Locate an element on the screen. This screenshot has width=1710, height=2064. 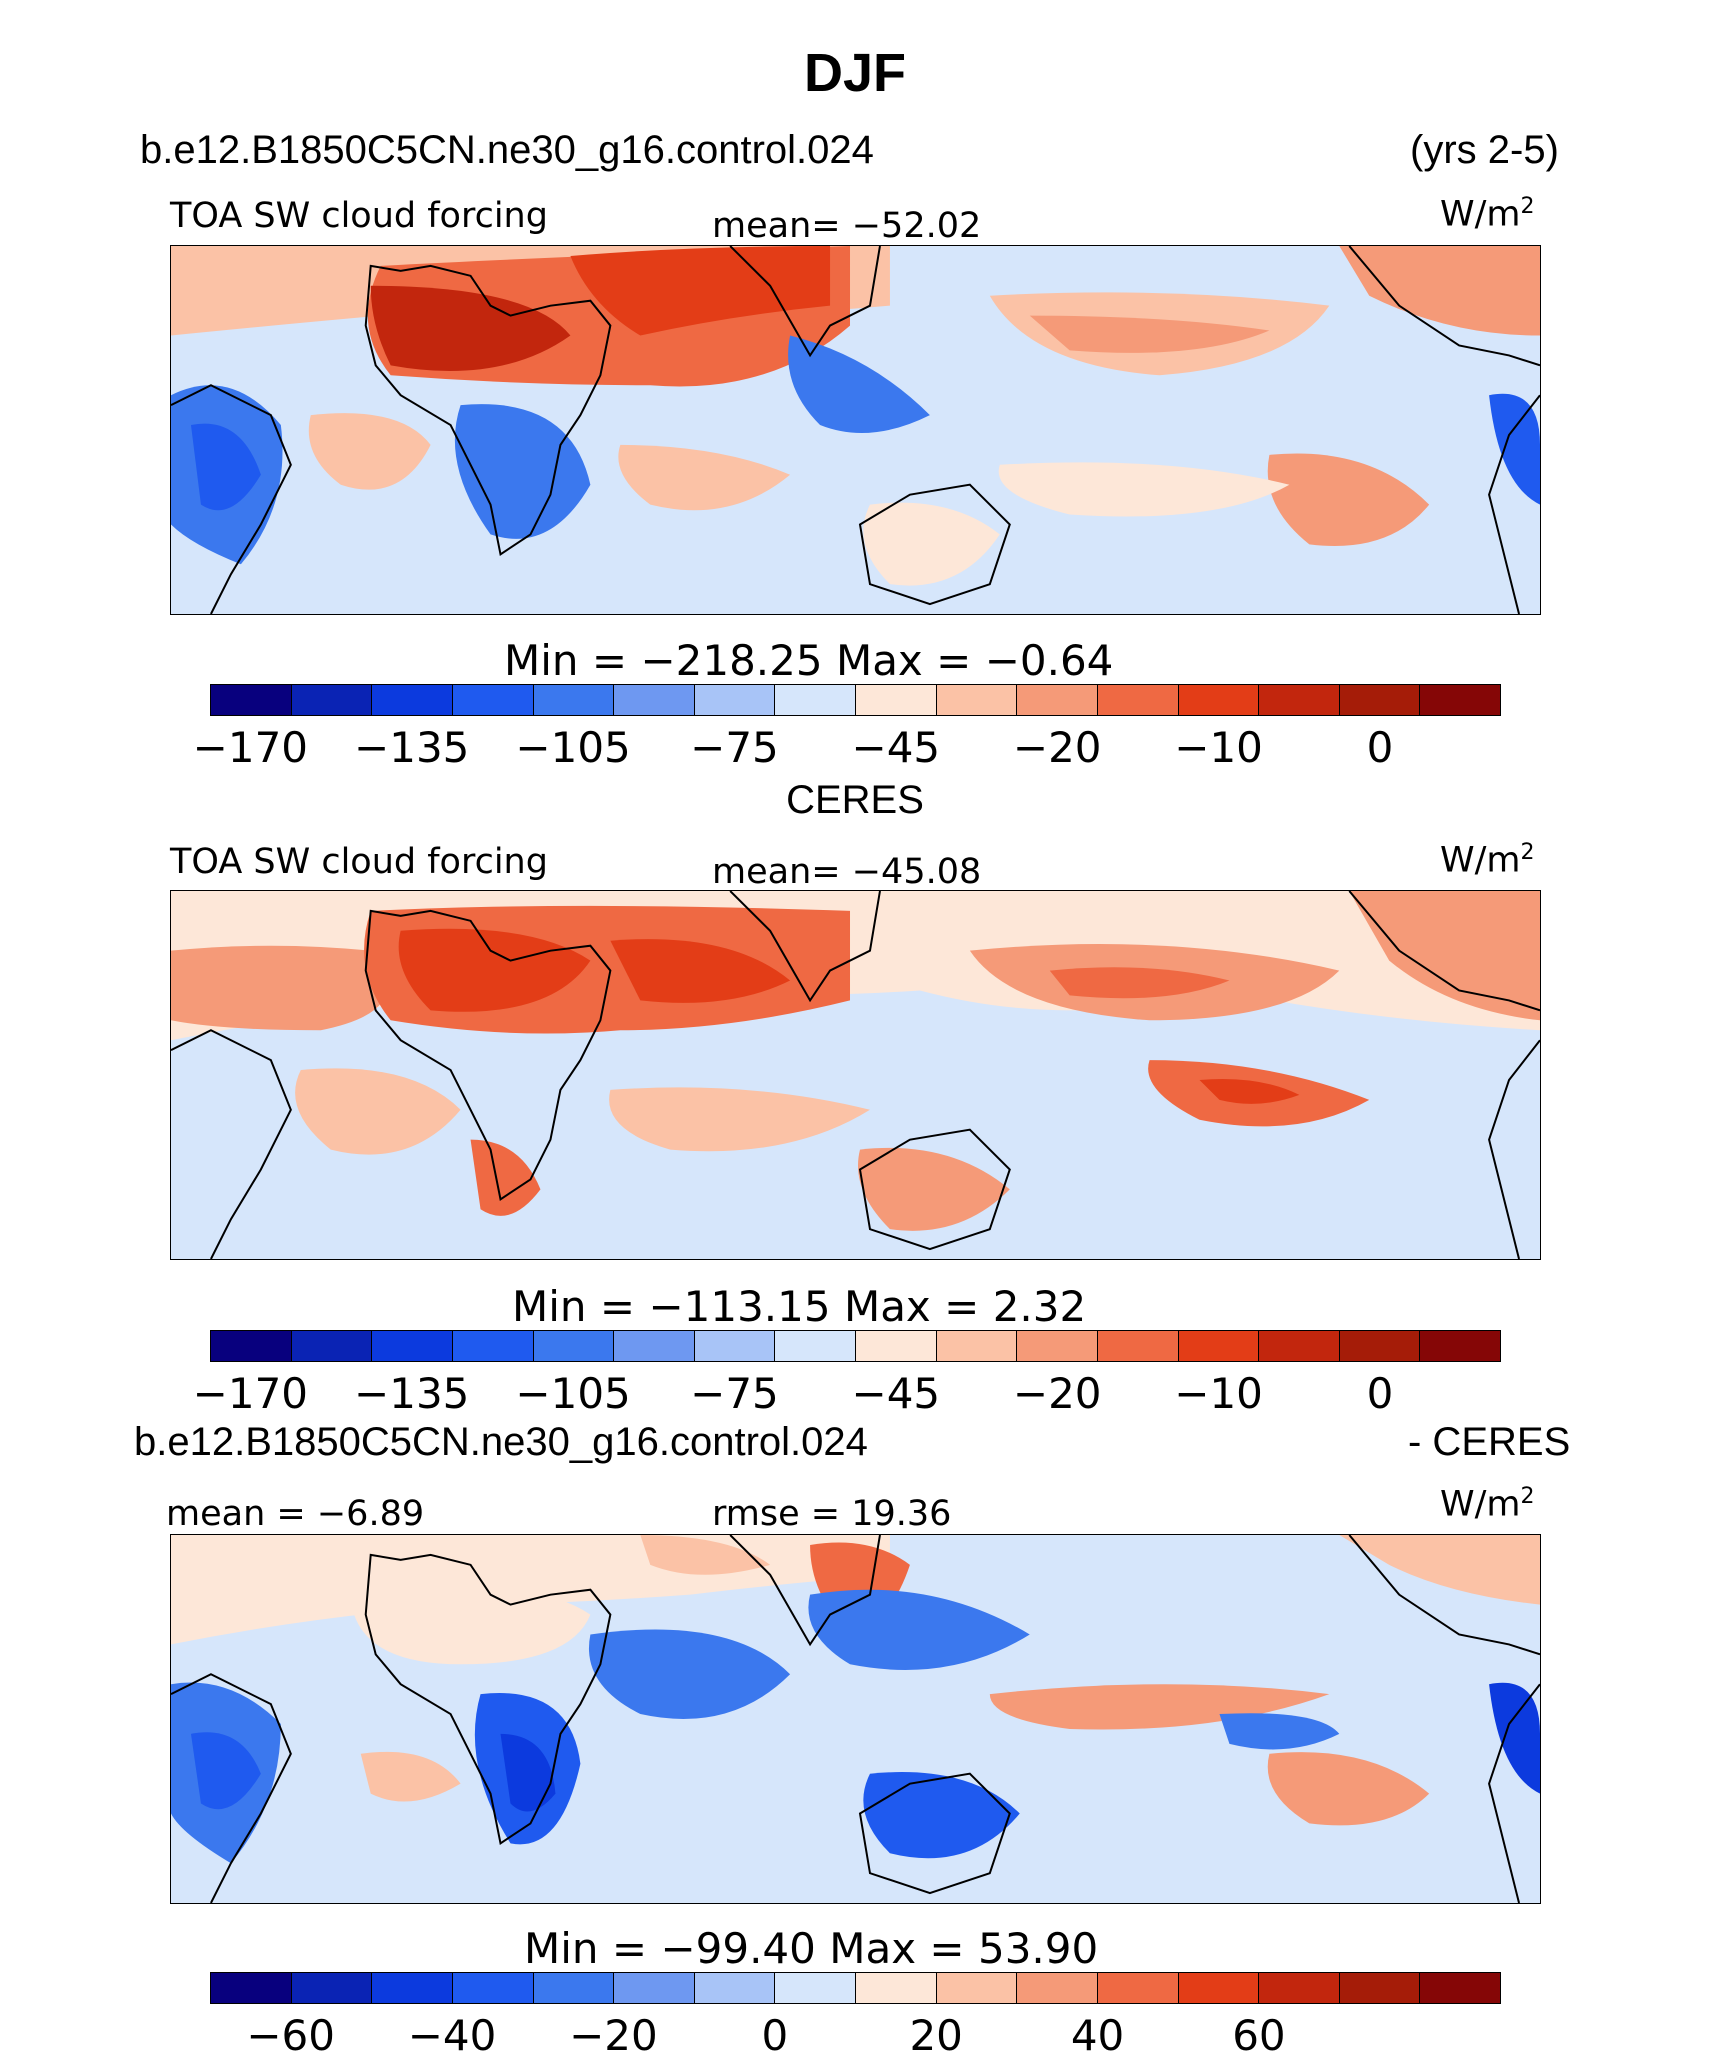
colorbar-tick-label: −60 is located at coordinates (291, 2035).